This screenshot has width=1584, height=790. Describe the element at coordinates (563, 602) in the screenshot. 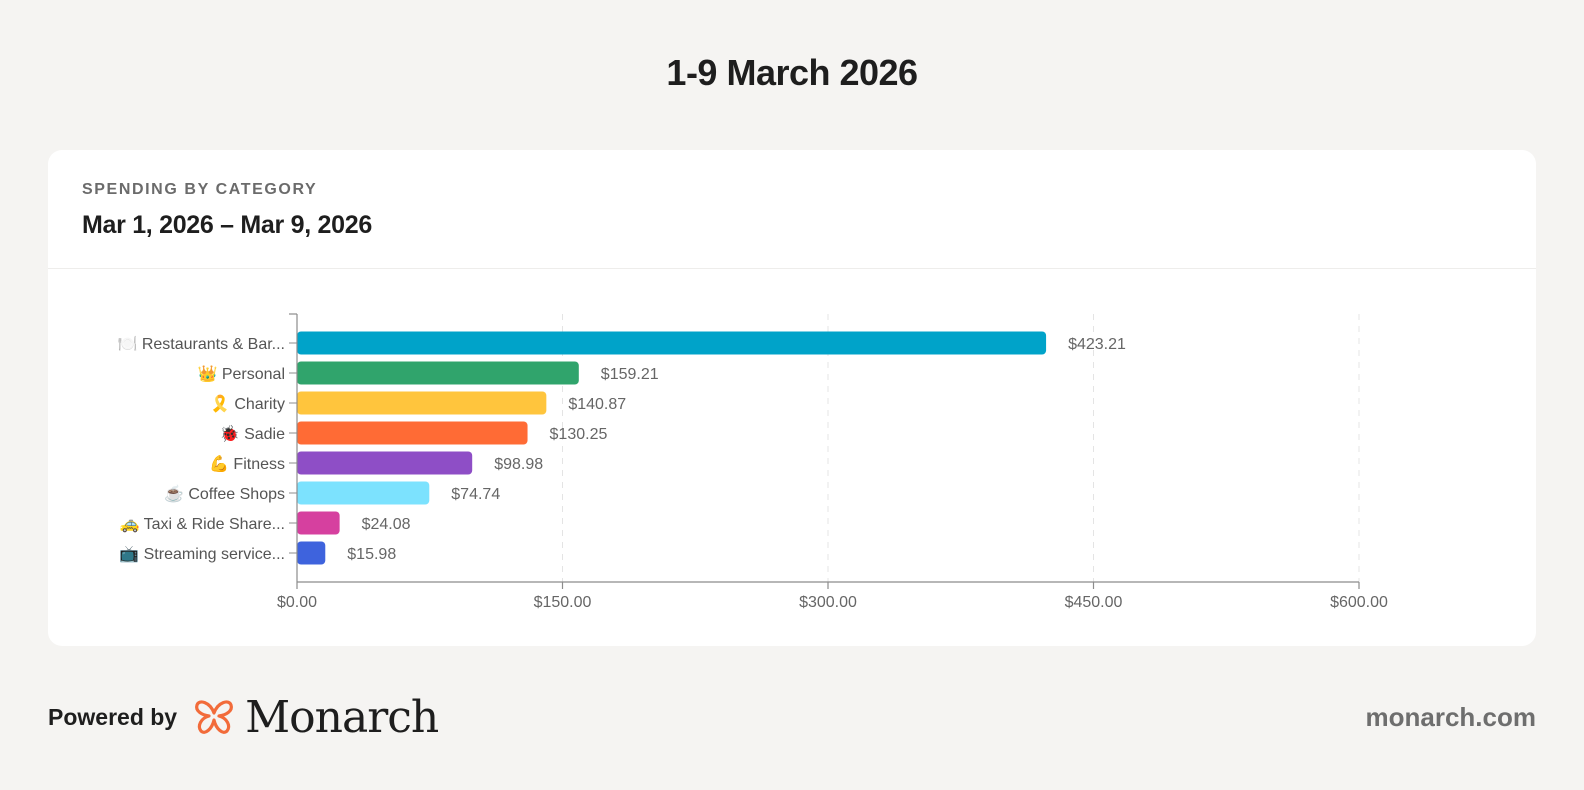

I see `x-tick-label: $150.00` at that location.